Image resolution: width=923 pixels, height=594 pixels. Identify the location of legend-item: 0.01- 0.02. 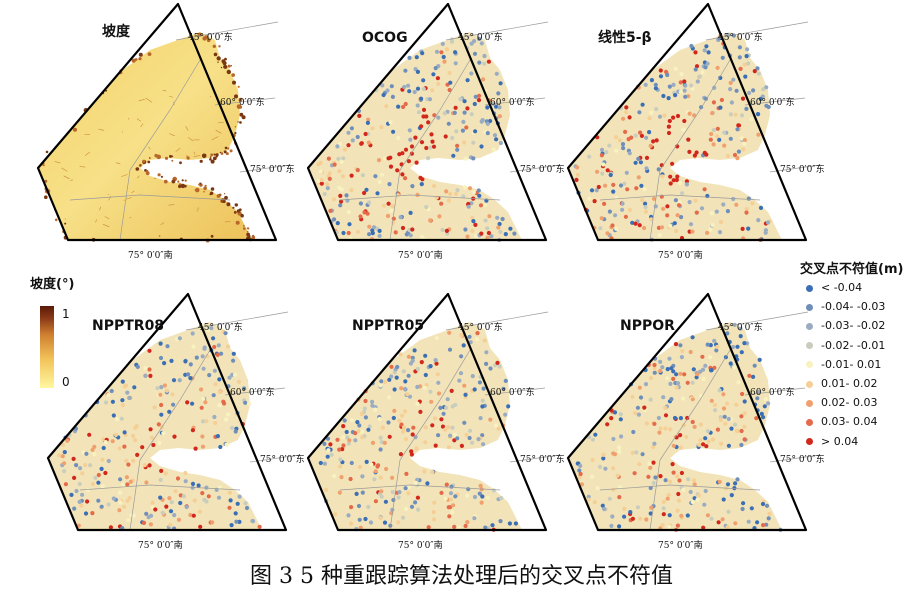
(841, 383).